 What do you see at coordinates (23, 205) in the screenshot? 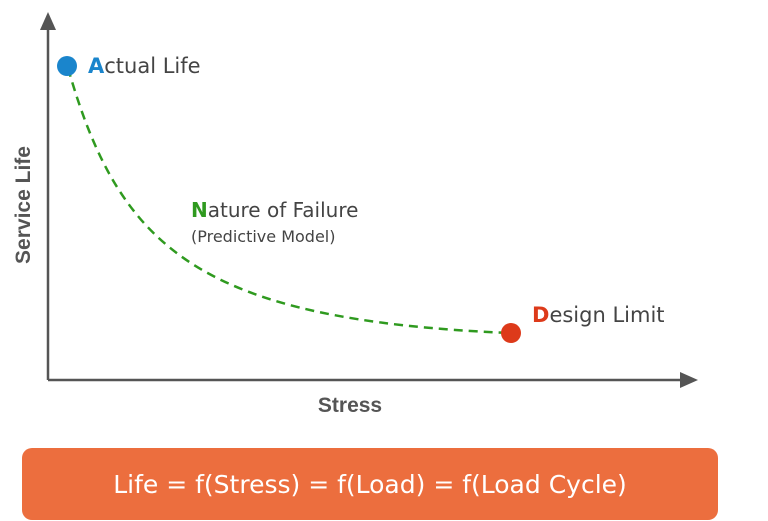
I see `y-axis-label: Service Life` at bounding box center [23, 205].